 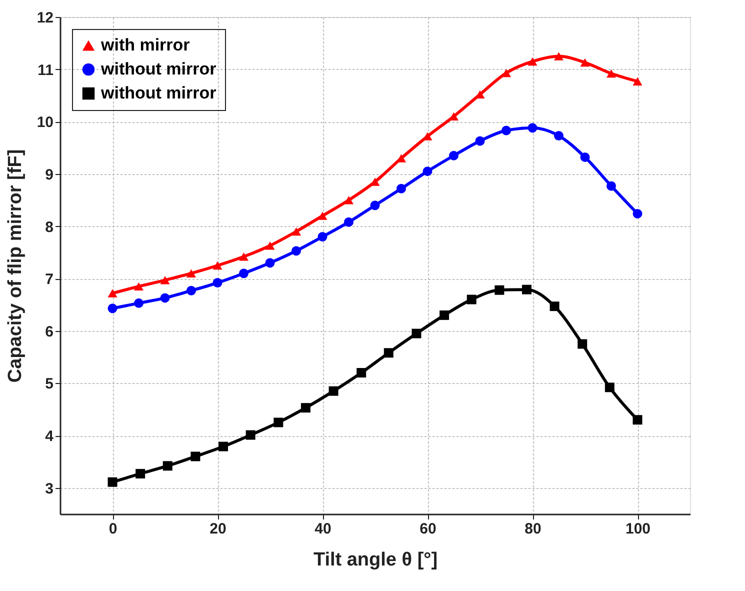 What do you see at coordinates (323, 529) in the screenshot?
I see `x-tick-label: 40` at bounding box center [323, 529].